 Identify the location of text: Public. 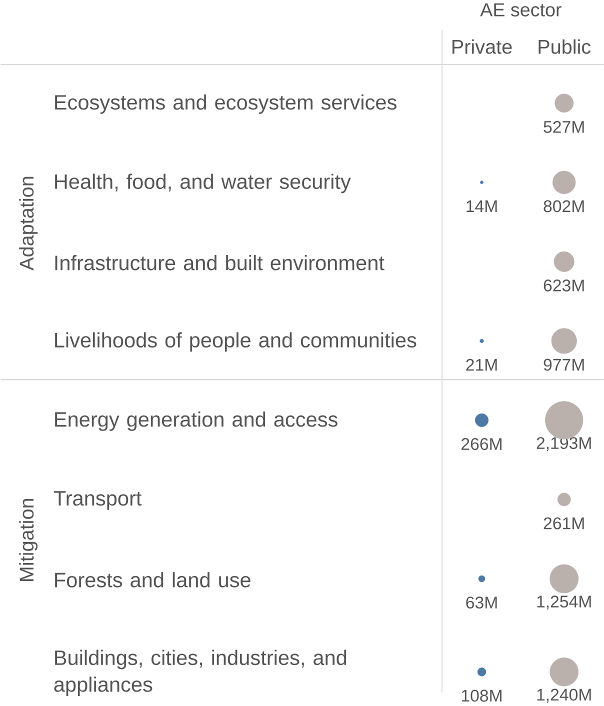
(564, 46).